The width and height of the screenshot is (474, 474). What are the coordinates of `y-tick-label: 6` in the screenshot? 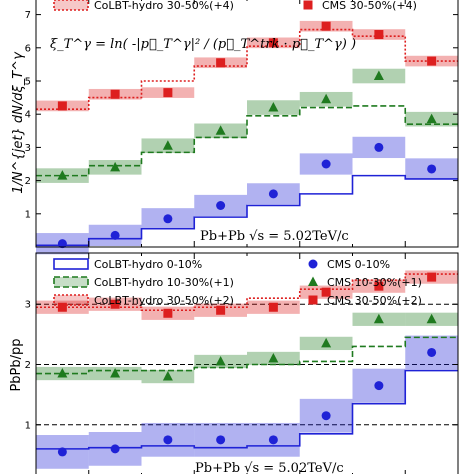 It's located at (28, 48).